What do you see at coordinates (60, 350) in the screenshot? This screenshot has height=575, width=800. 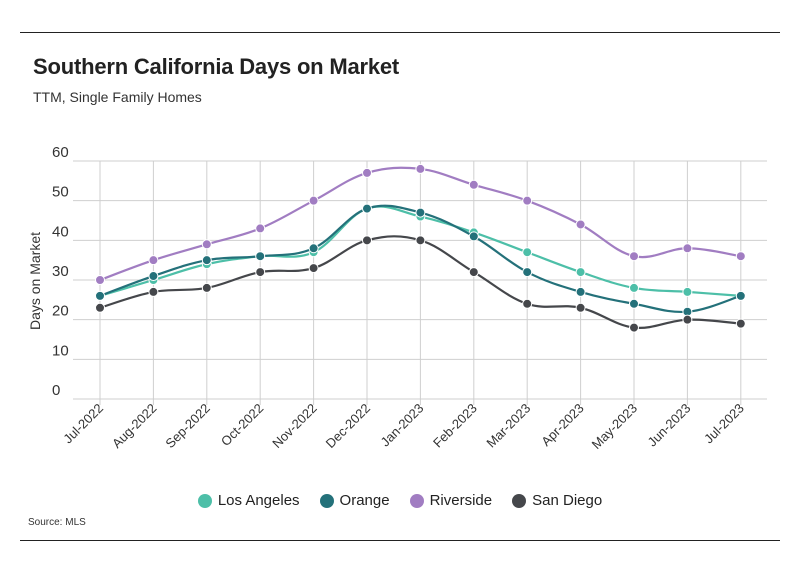 I see `y-tick-label: 10` at bounding box center [60, 350].